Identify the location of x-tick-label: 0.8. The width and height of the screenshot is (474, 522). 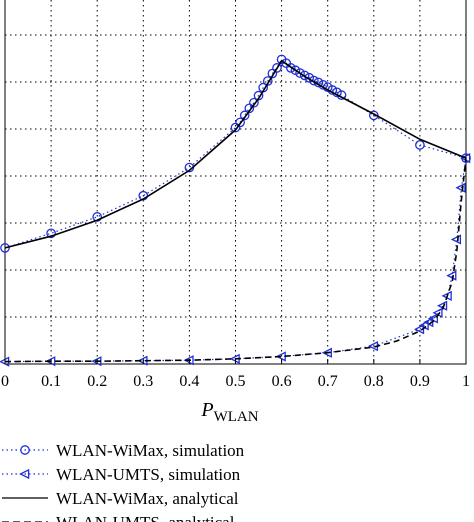
(374, 381).